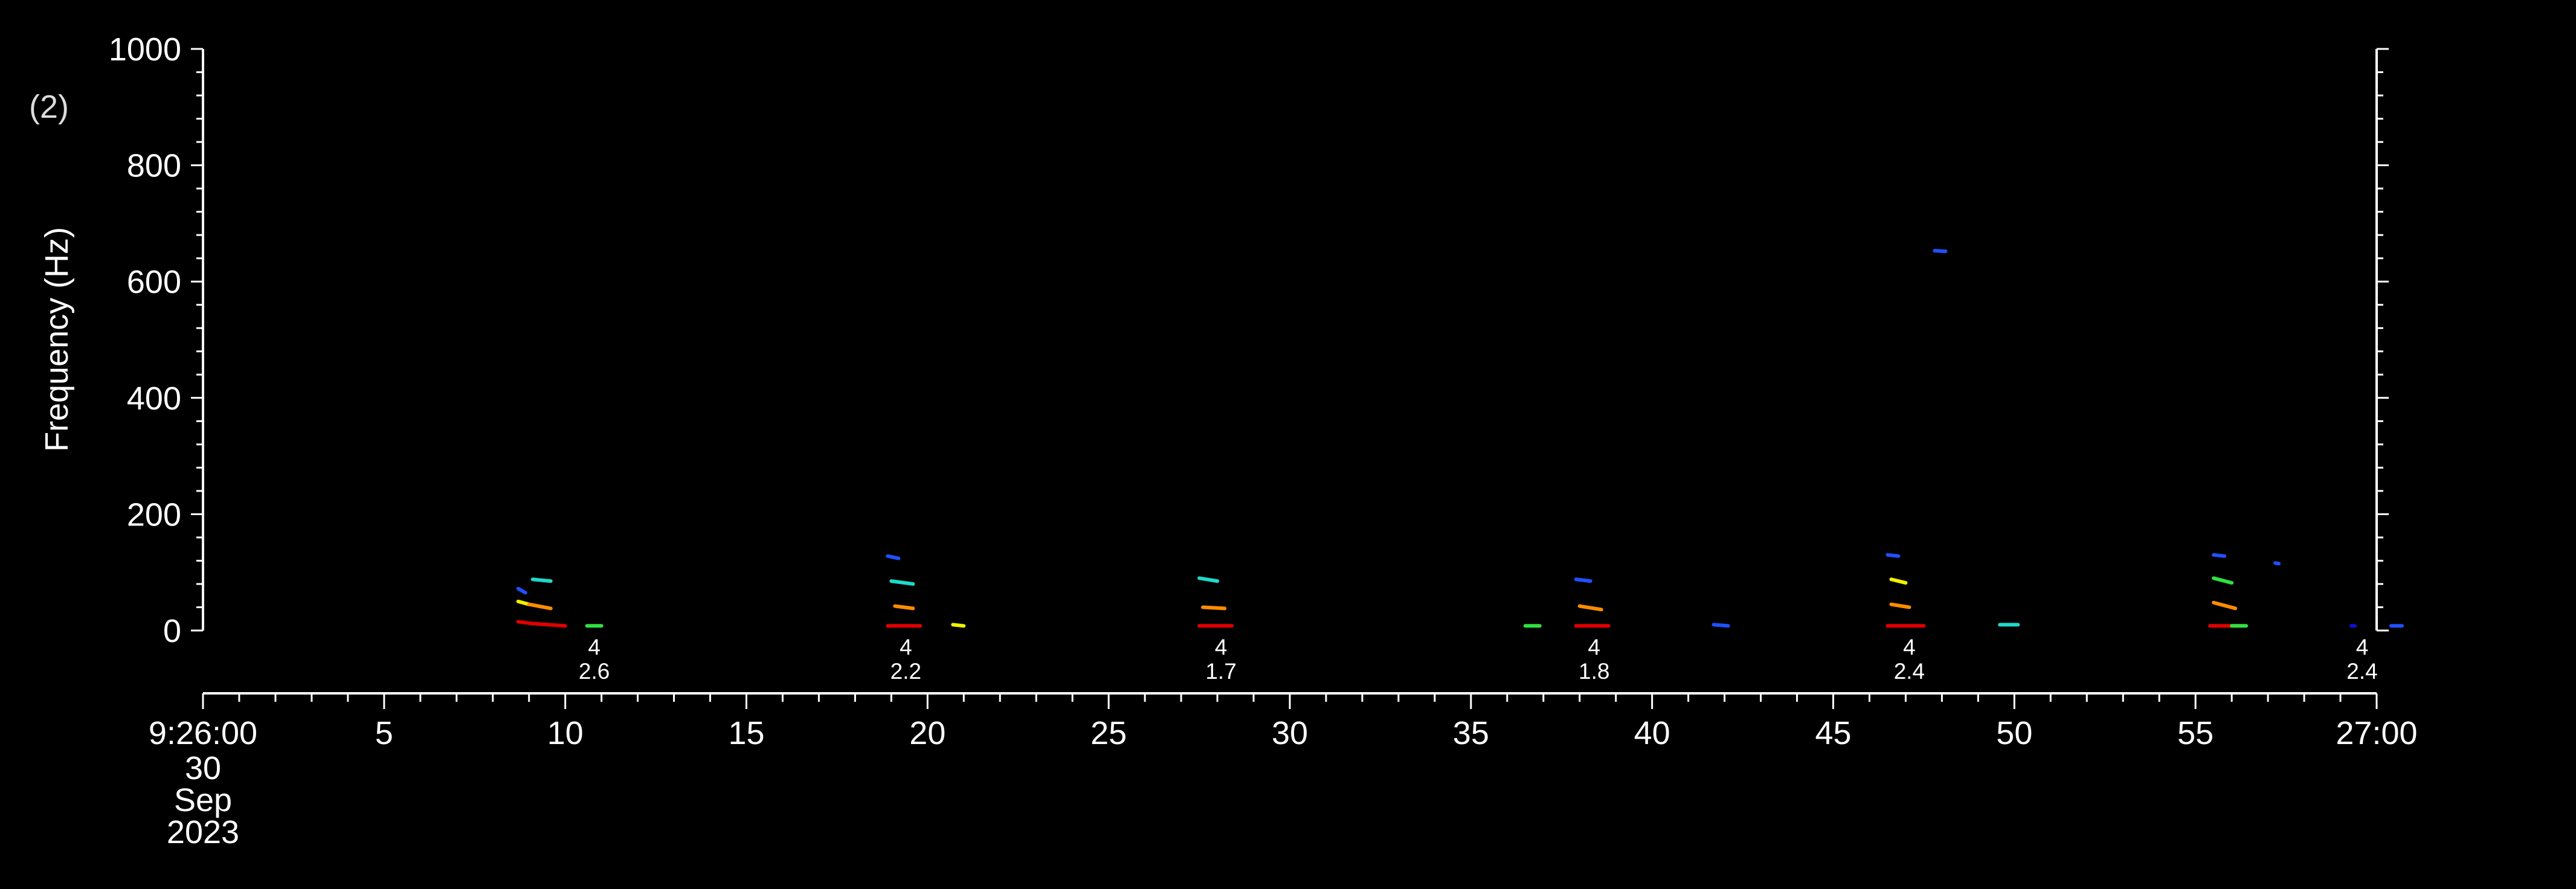 The image size is (2576, 889). I want to click on x-tick-label: 10, so click(565, 733).